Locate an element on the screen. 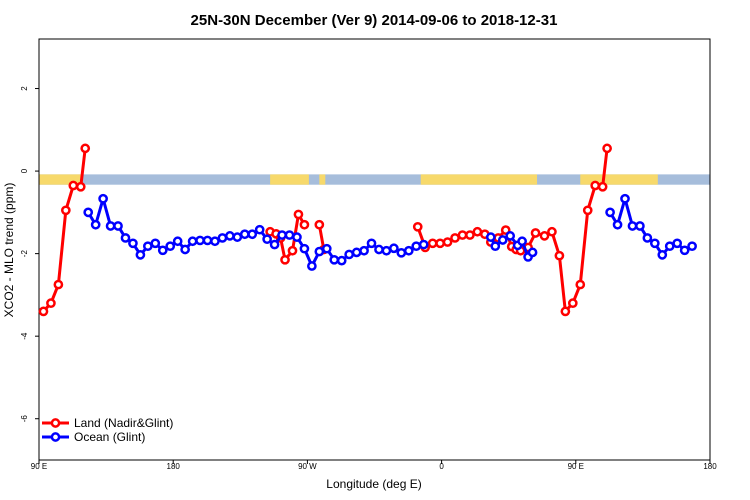  x-tick-label: 0 is located at coordinates (441, 466).